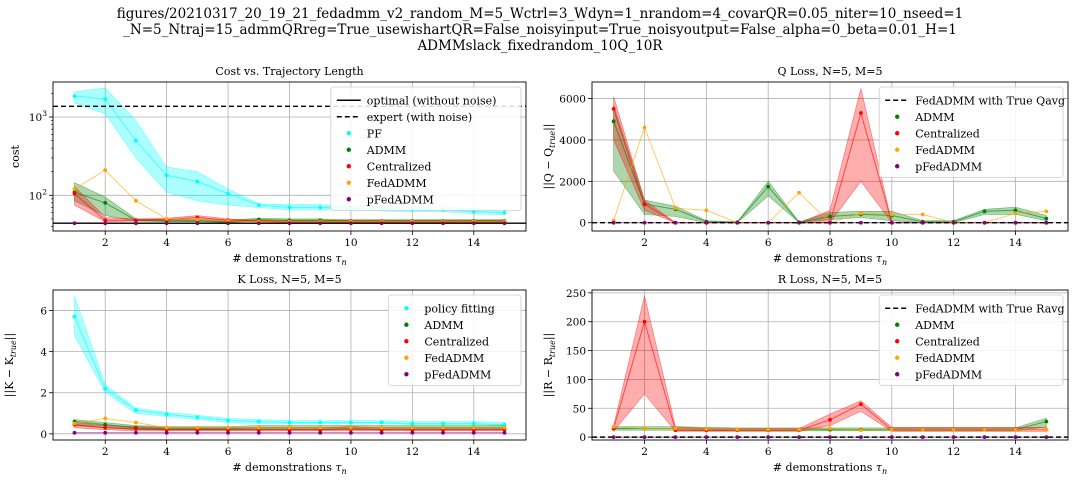 The height and width of the screenshot is (486, 1080). I want to click on y-tick-label: 50, so click(579, 409).